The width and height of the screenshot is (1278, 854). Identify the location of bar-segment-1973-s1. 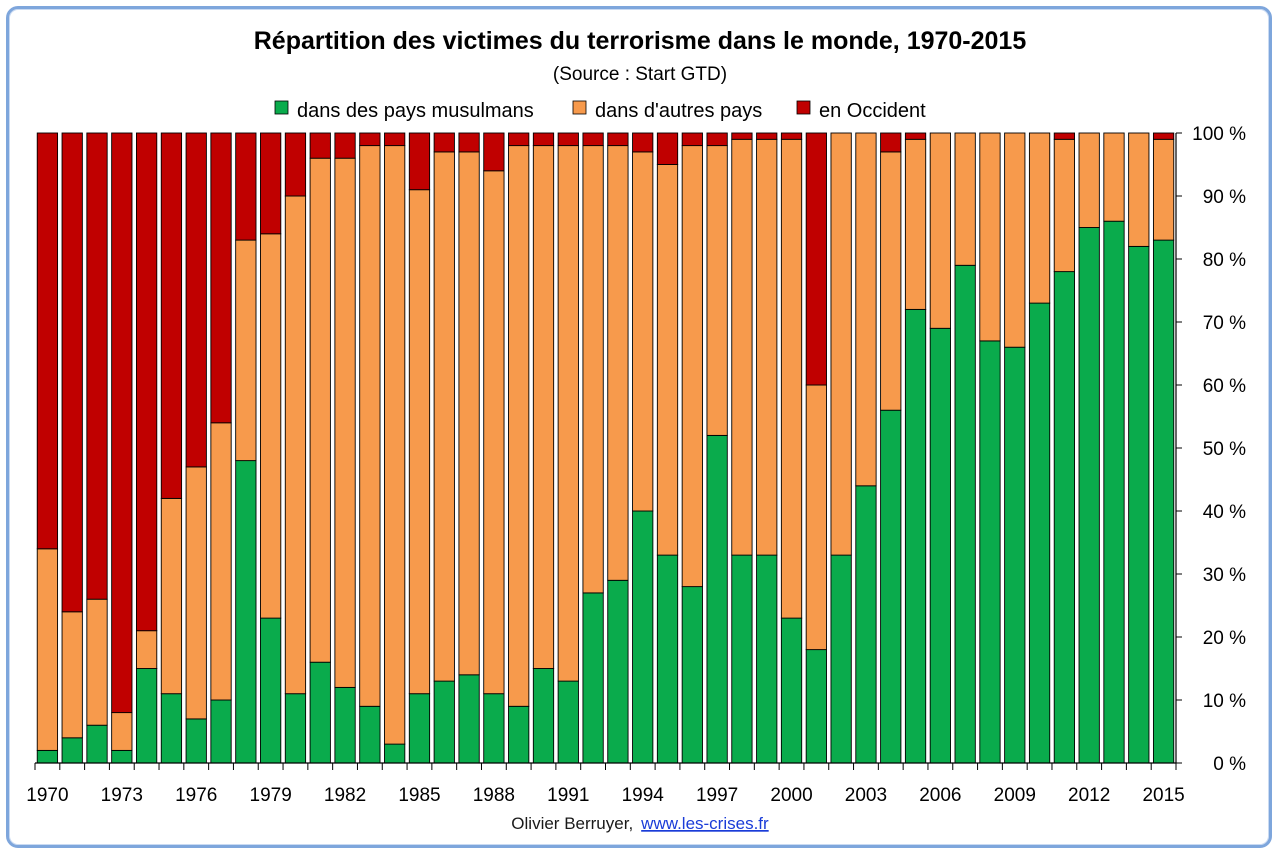
(122, 731).